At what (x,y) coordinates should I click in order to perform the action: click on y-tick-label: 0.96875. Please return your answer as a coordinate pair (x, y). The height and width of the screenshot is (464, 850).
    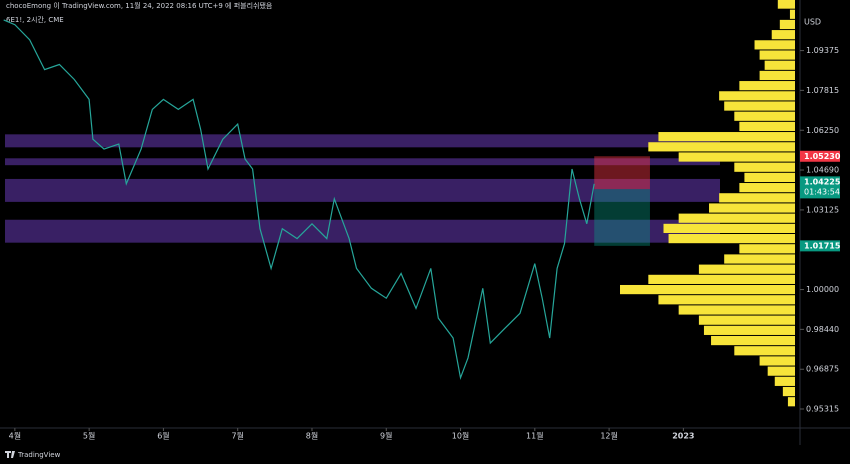
    Looking at the image, I should click on (822, 369).